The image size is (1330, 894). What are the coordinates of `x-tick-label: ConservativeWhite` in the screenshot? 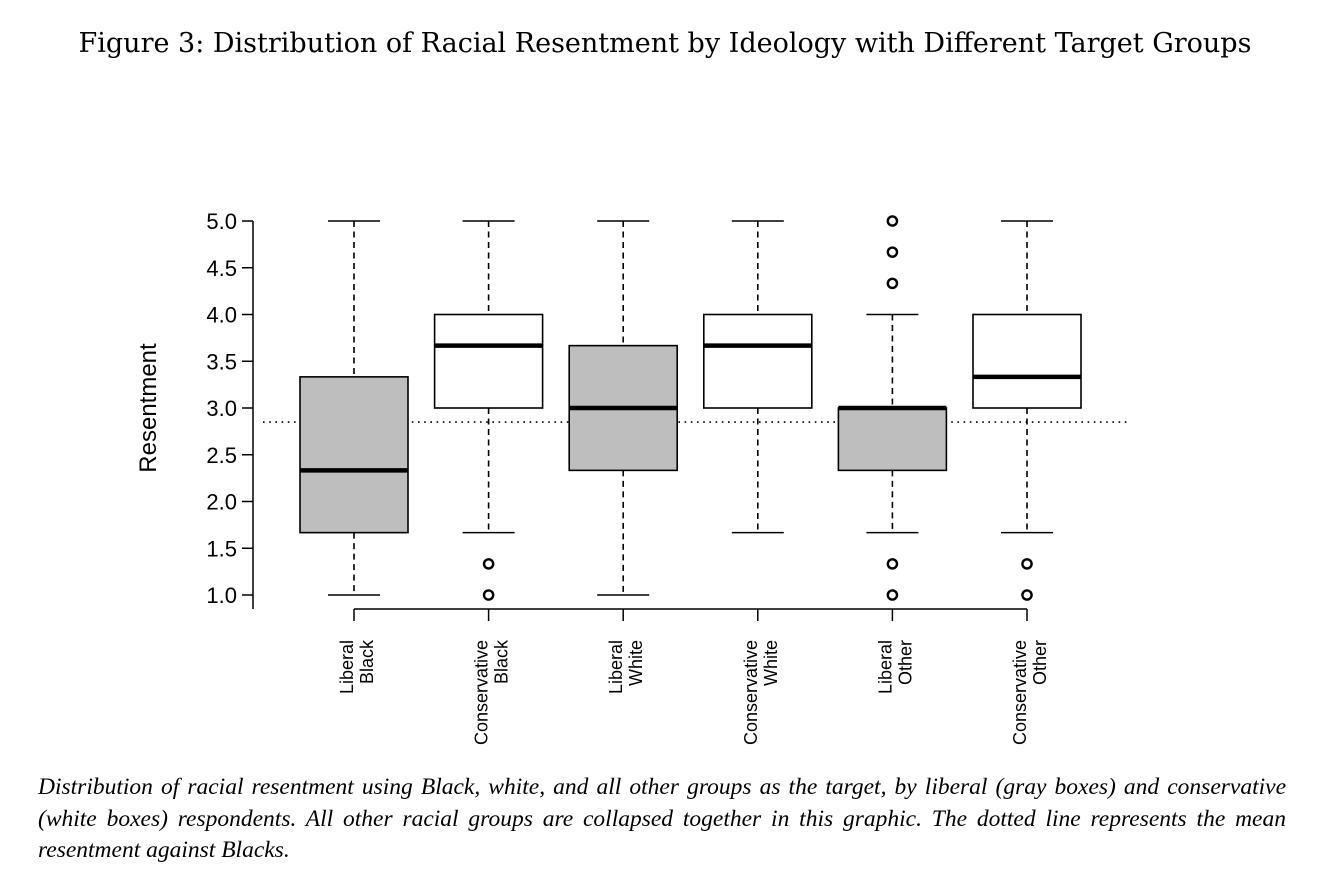 It's located at (761, 692).